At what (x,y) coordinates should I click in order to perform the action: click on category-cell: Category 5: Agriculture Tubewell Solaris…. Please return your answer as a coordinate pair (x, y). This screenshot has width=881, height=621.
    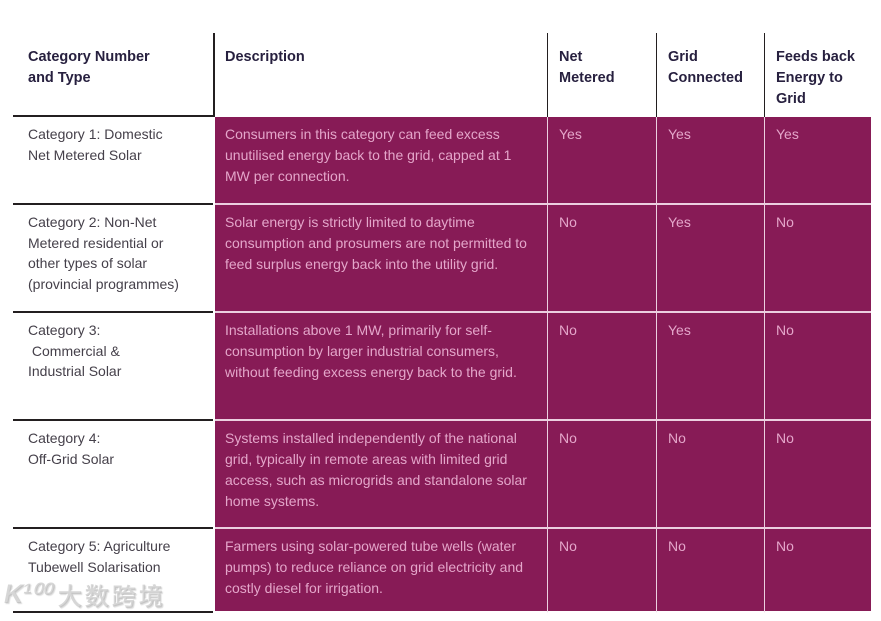
    Looking at the image, I should click on (113, 571).